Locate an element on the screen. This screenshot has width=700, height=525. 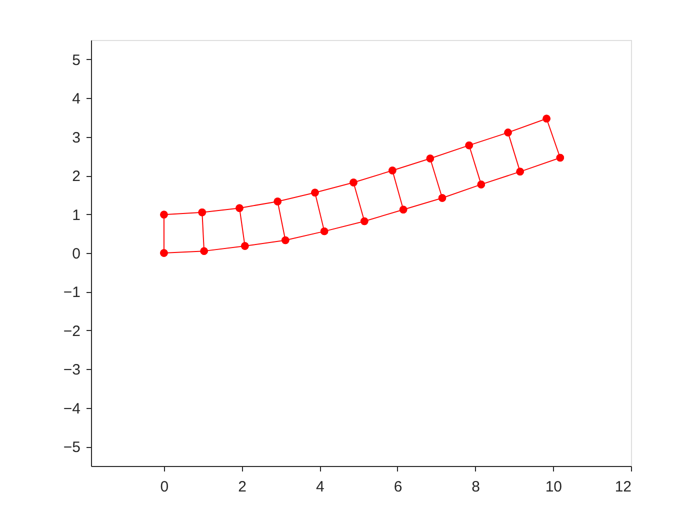
y-tick-label: −1 is located at coordinates (71, 293).